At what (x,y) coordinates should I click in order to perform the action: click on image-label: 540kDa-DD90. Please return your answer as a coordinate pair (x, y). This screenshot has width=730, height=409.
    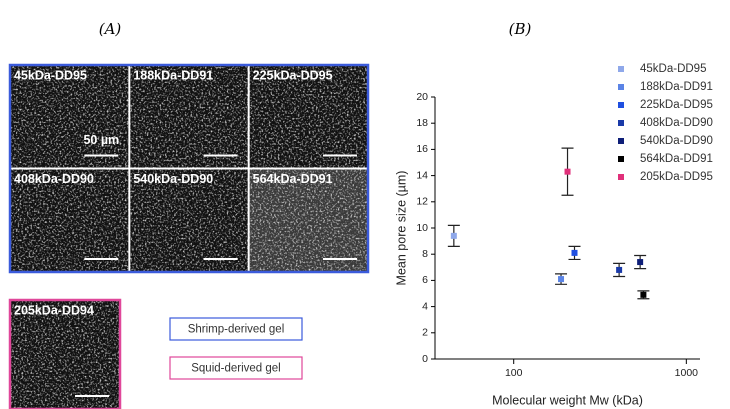
    Looking at the image, I should click on (173, 179).